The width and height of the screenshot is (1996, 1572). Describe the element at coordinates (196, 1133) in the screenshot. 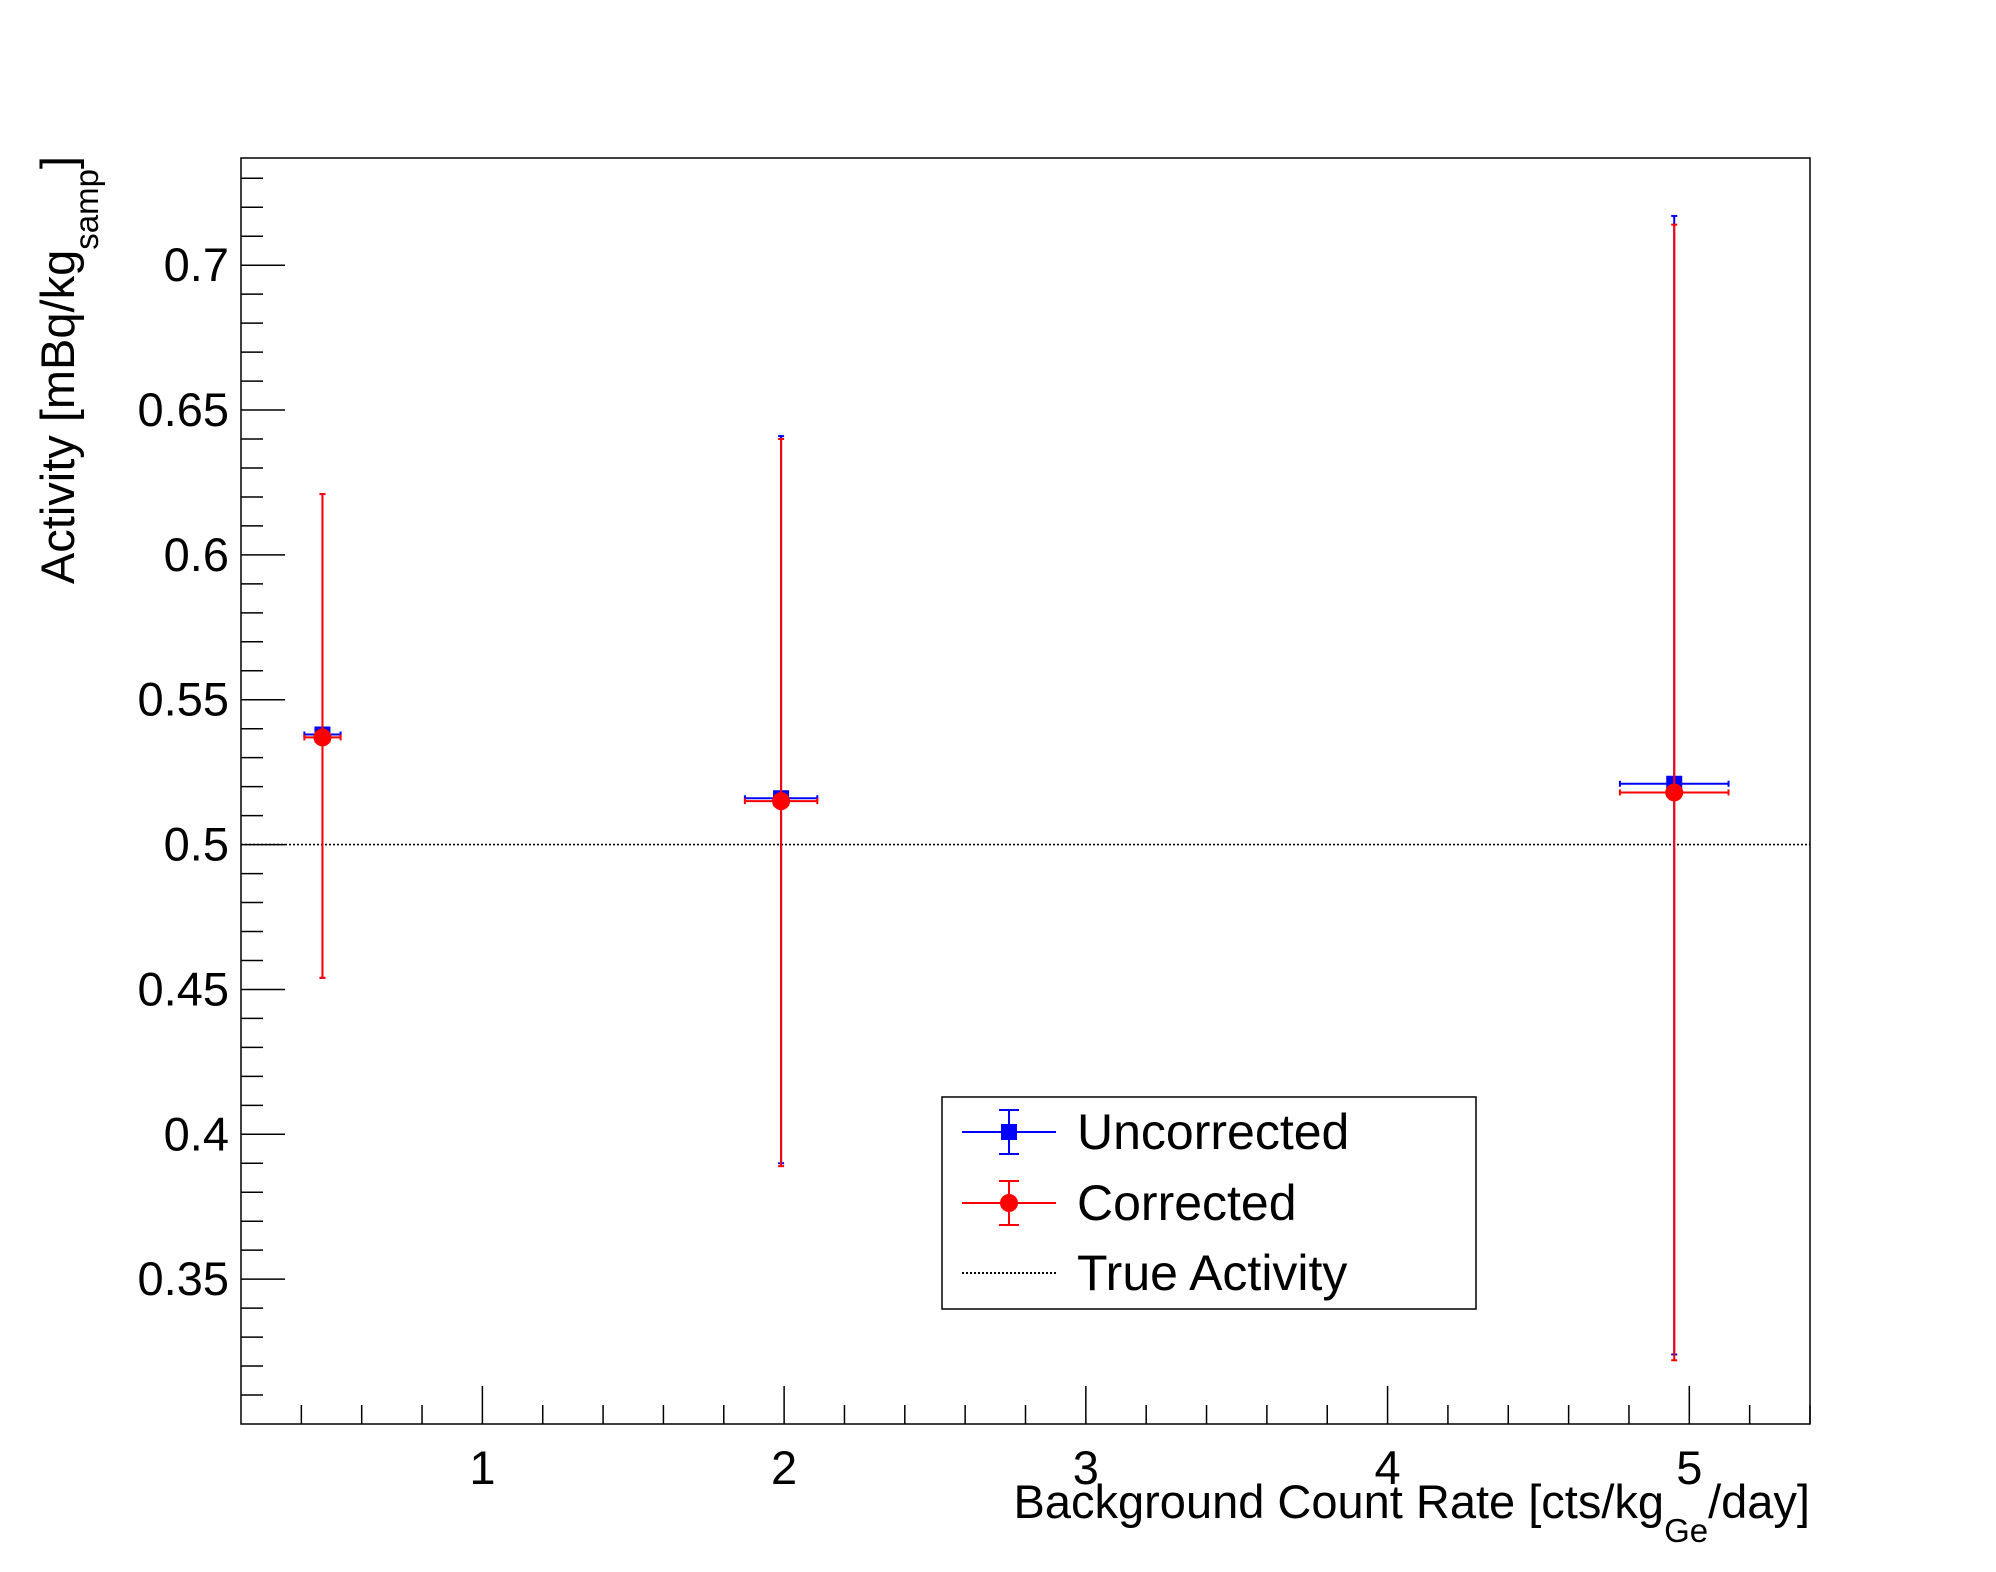

I see `y-tick-label: 0.4` at that location.